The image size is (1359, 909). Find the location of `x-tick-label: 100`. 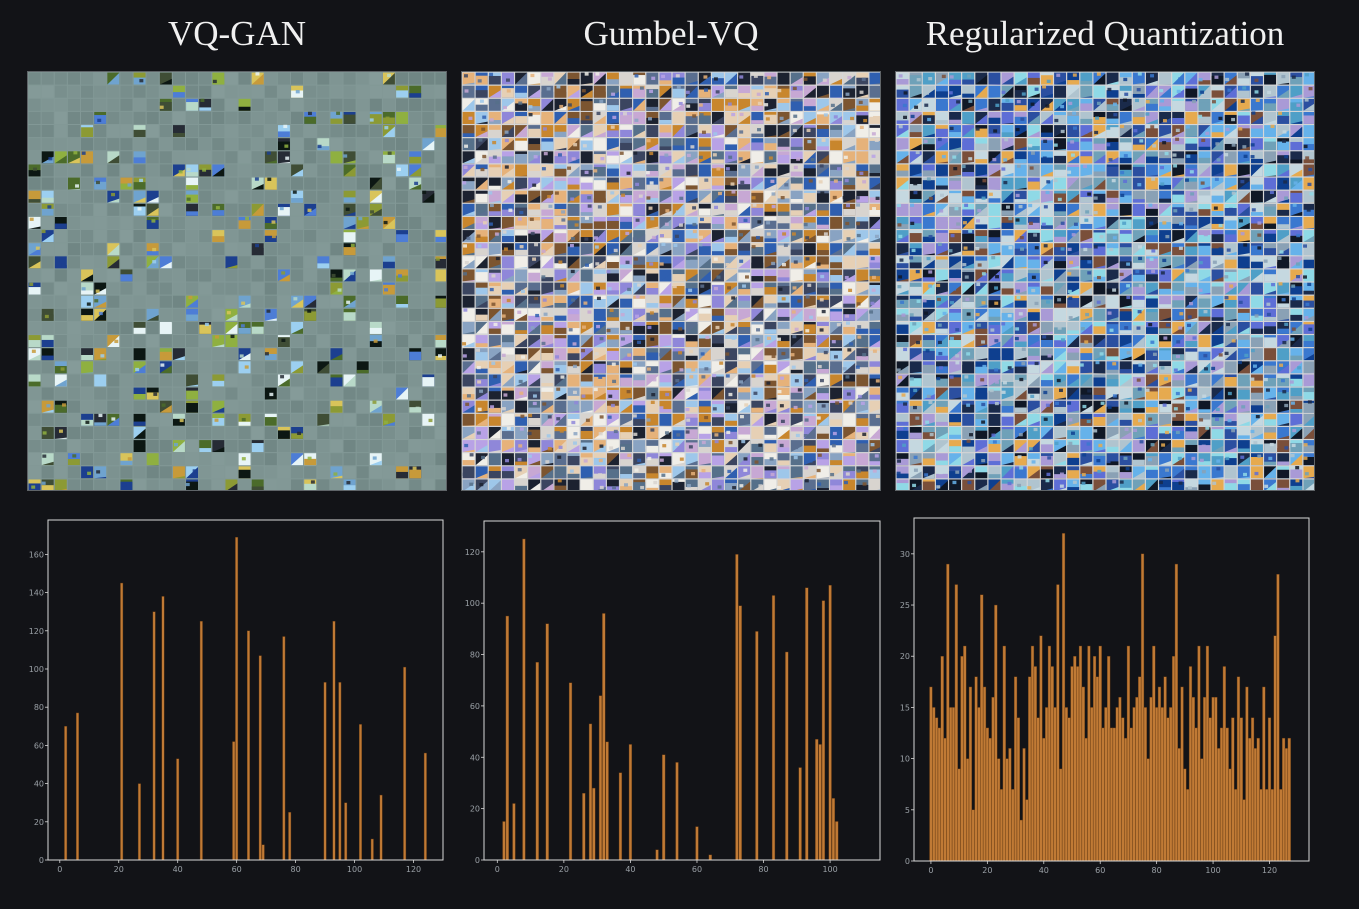

x-tick-label: 100 is located at coordinates (1212, 870).